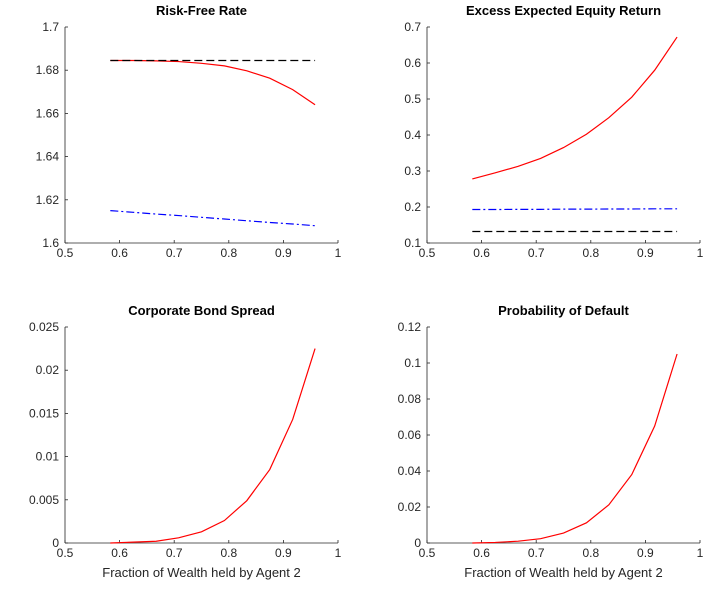 The image size is (711, 594). I want to click on chart-title: Probability of Default, so click(563, 310).